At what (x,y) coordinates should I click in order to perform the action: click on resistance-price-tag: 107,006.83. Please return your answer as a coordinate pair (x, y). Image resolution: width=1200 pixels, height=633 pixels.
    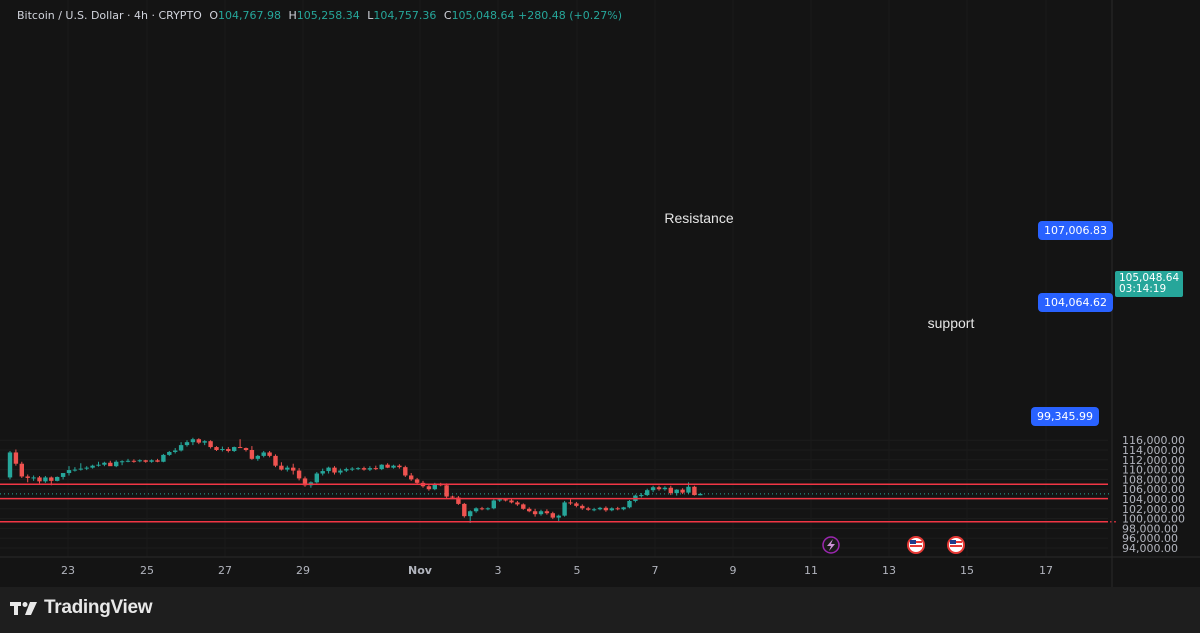
    Looking at the image, I should click on (1075, 230).